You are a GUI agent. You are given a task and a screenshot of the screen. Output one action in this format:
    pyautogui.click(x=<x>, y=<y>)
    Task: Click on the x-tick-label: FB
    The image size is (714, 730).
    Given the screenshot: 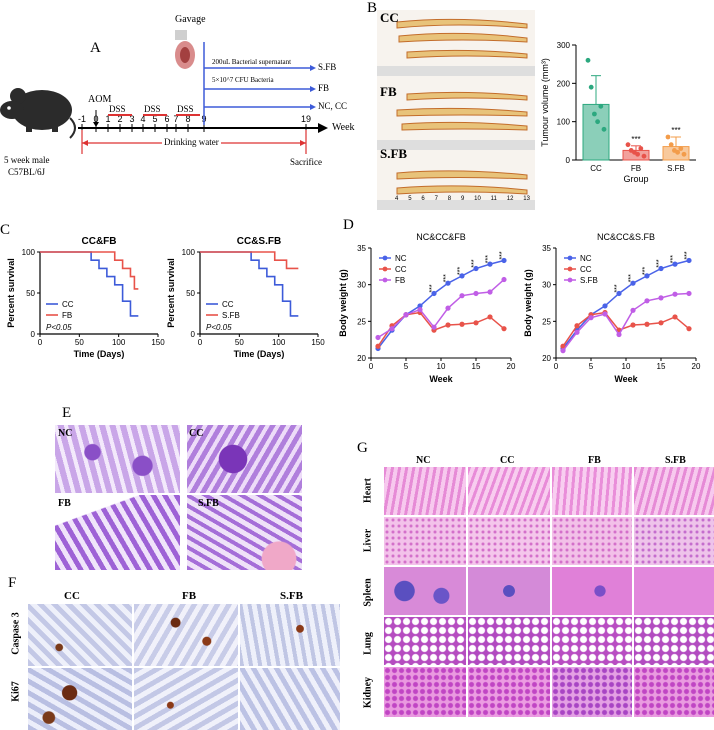 What is the action you would take?
    pyautogui.click(x=636, y=168)
    